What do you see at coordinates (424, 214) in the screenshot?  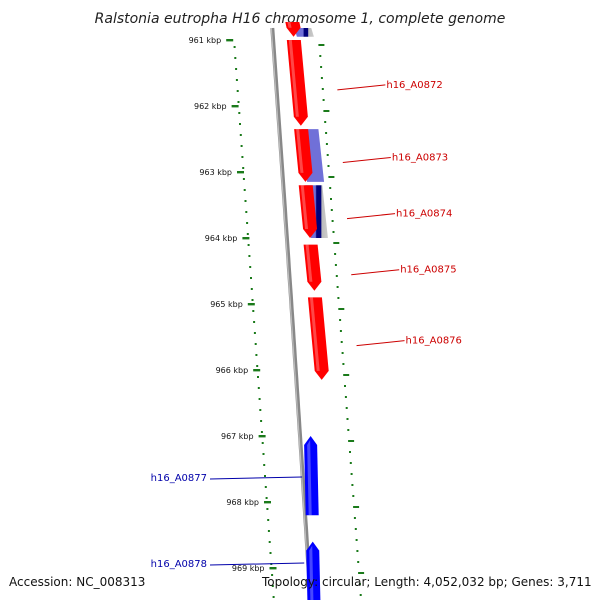 I see `gene-label: h16_A0874` at bounding box center [424, 214].